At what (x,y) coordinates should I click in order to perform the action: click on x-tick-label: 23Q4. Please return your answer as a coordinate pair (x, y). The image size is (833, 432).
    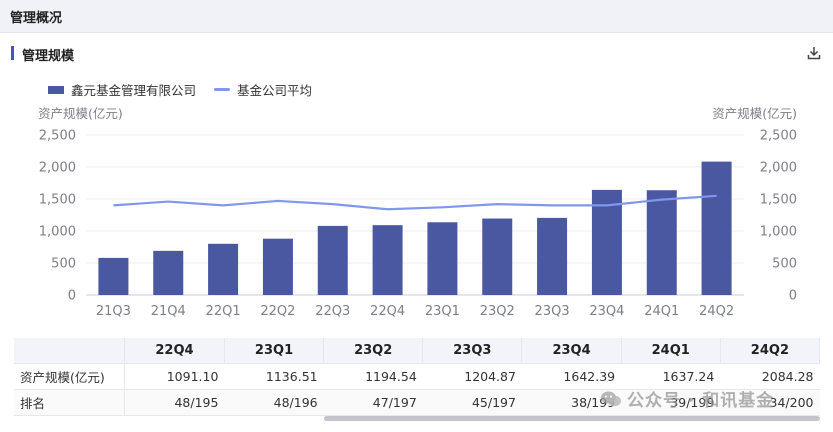
    Looking at the image, I should click on (606, 311).